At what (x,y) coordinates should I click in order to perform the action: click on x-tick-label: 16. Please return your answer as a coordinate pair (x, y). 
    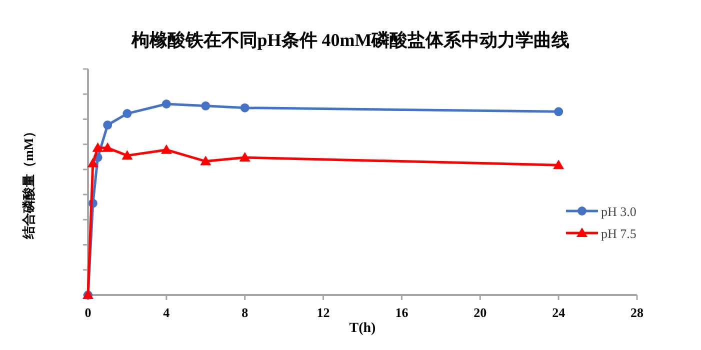
    Looking at the image, I should click on (402, 312).